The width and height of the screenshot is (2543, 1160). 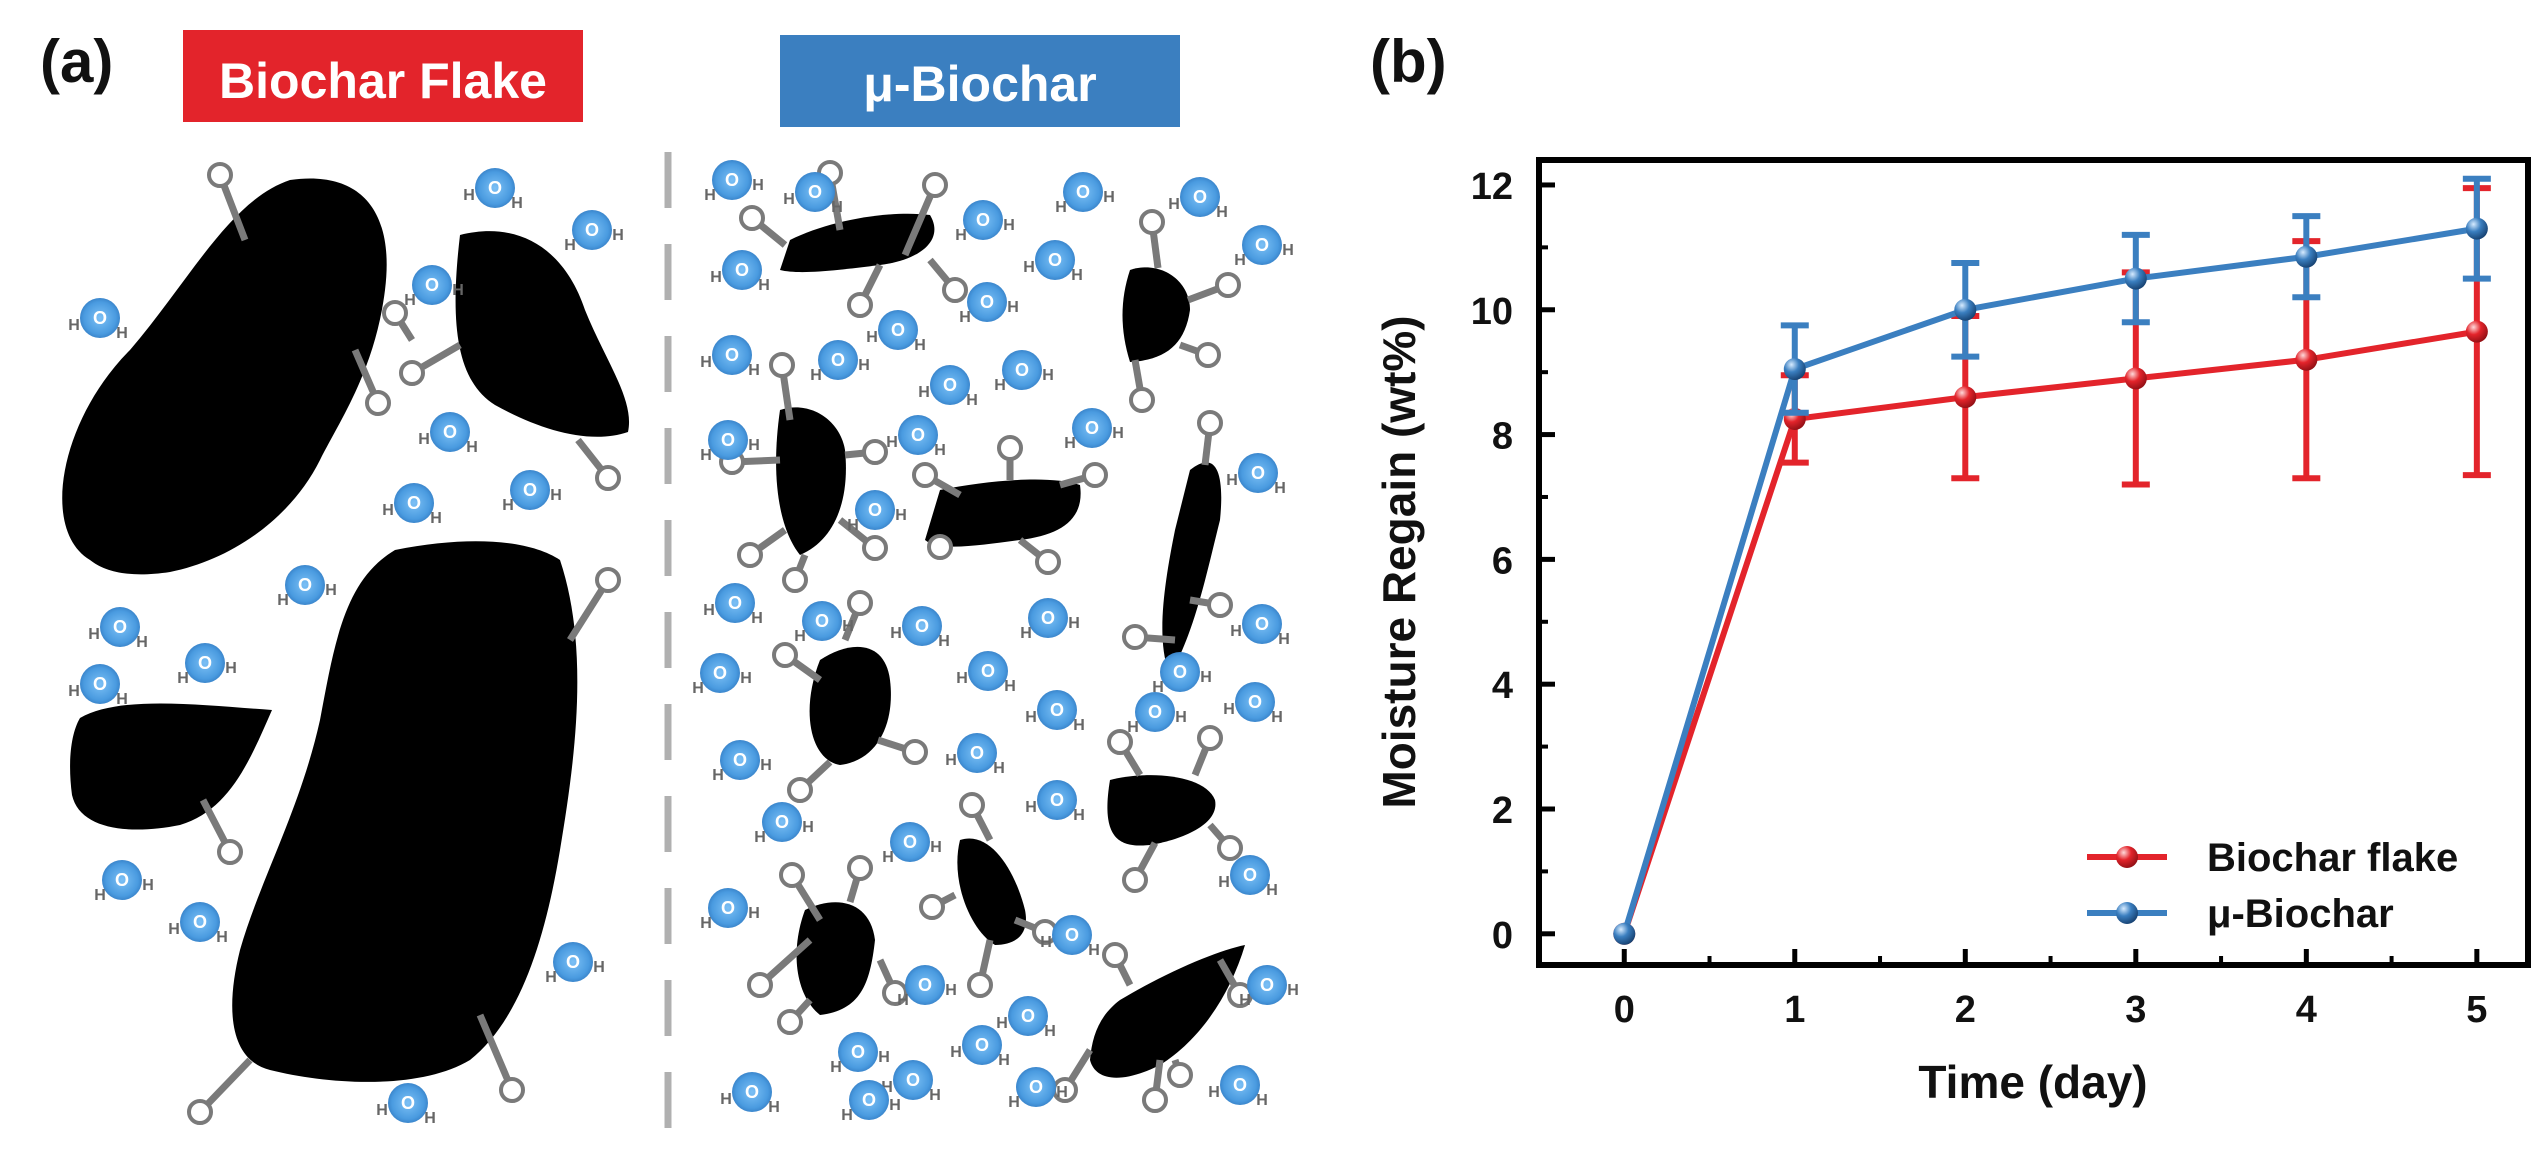 What do you see at coordinates (2240, 914) in the screenshot?
I see `legend-item-1: μ-Biochar` at bounding box center [2240, 914].